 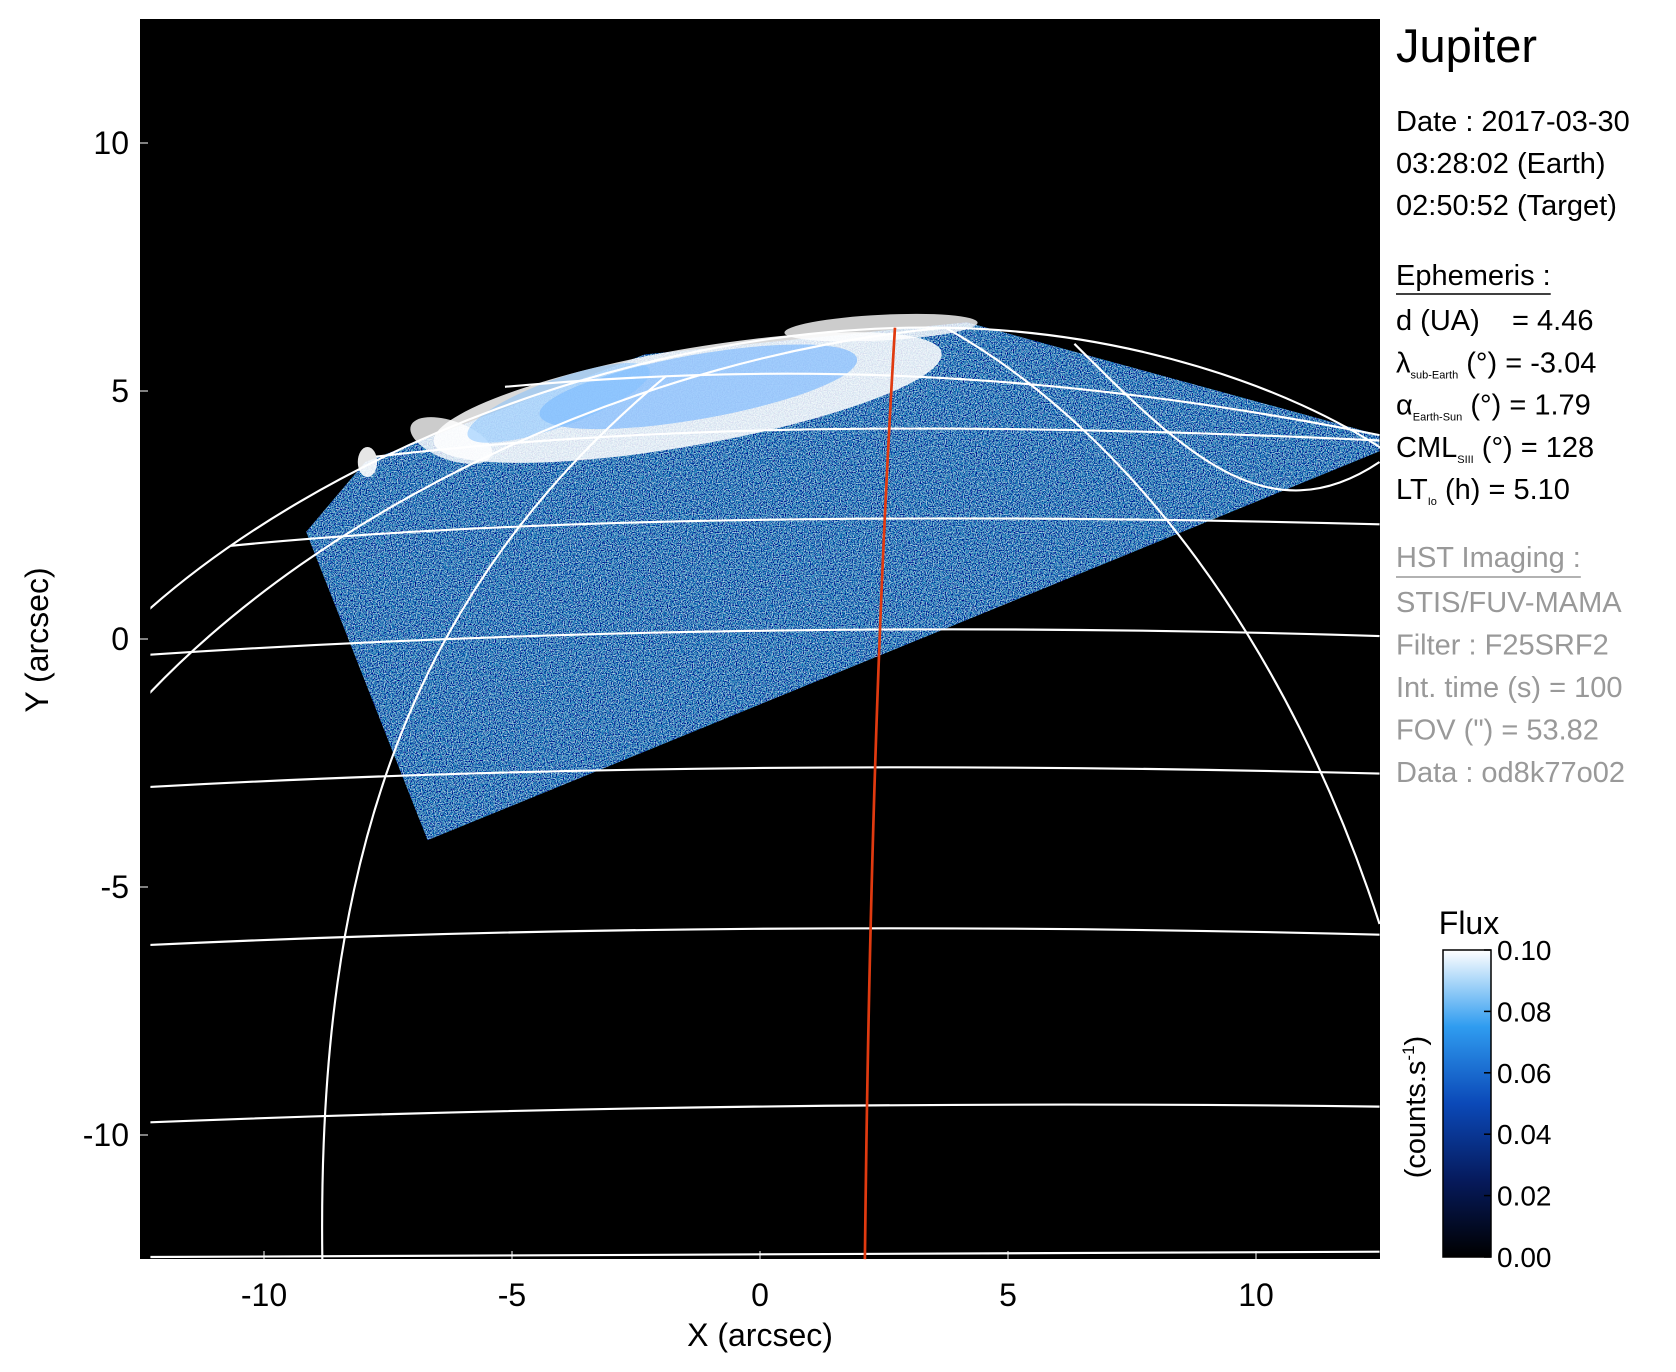 I want to click on central-meridian, so click(x=880, y=793).